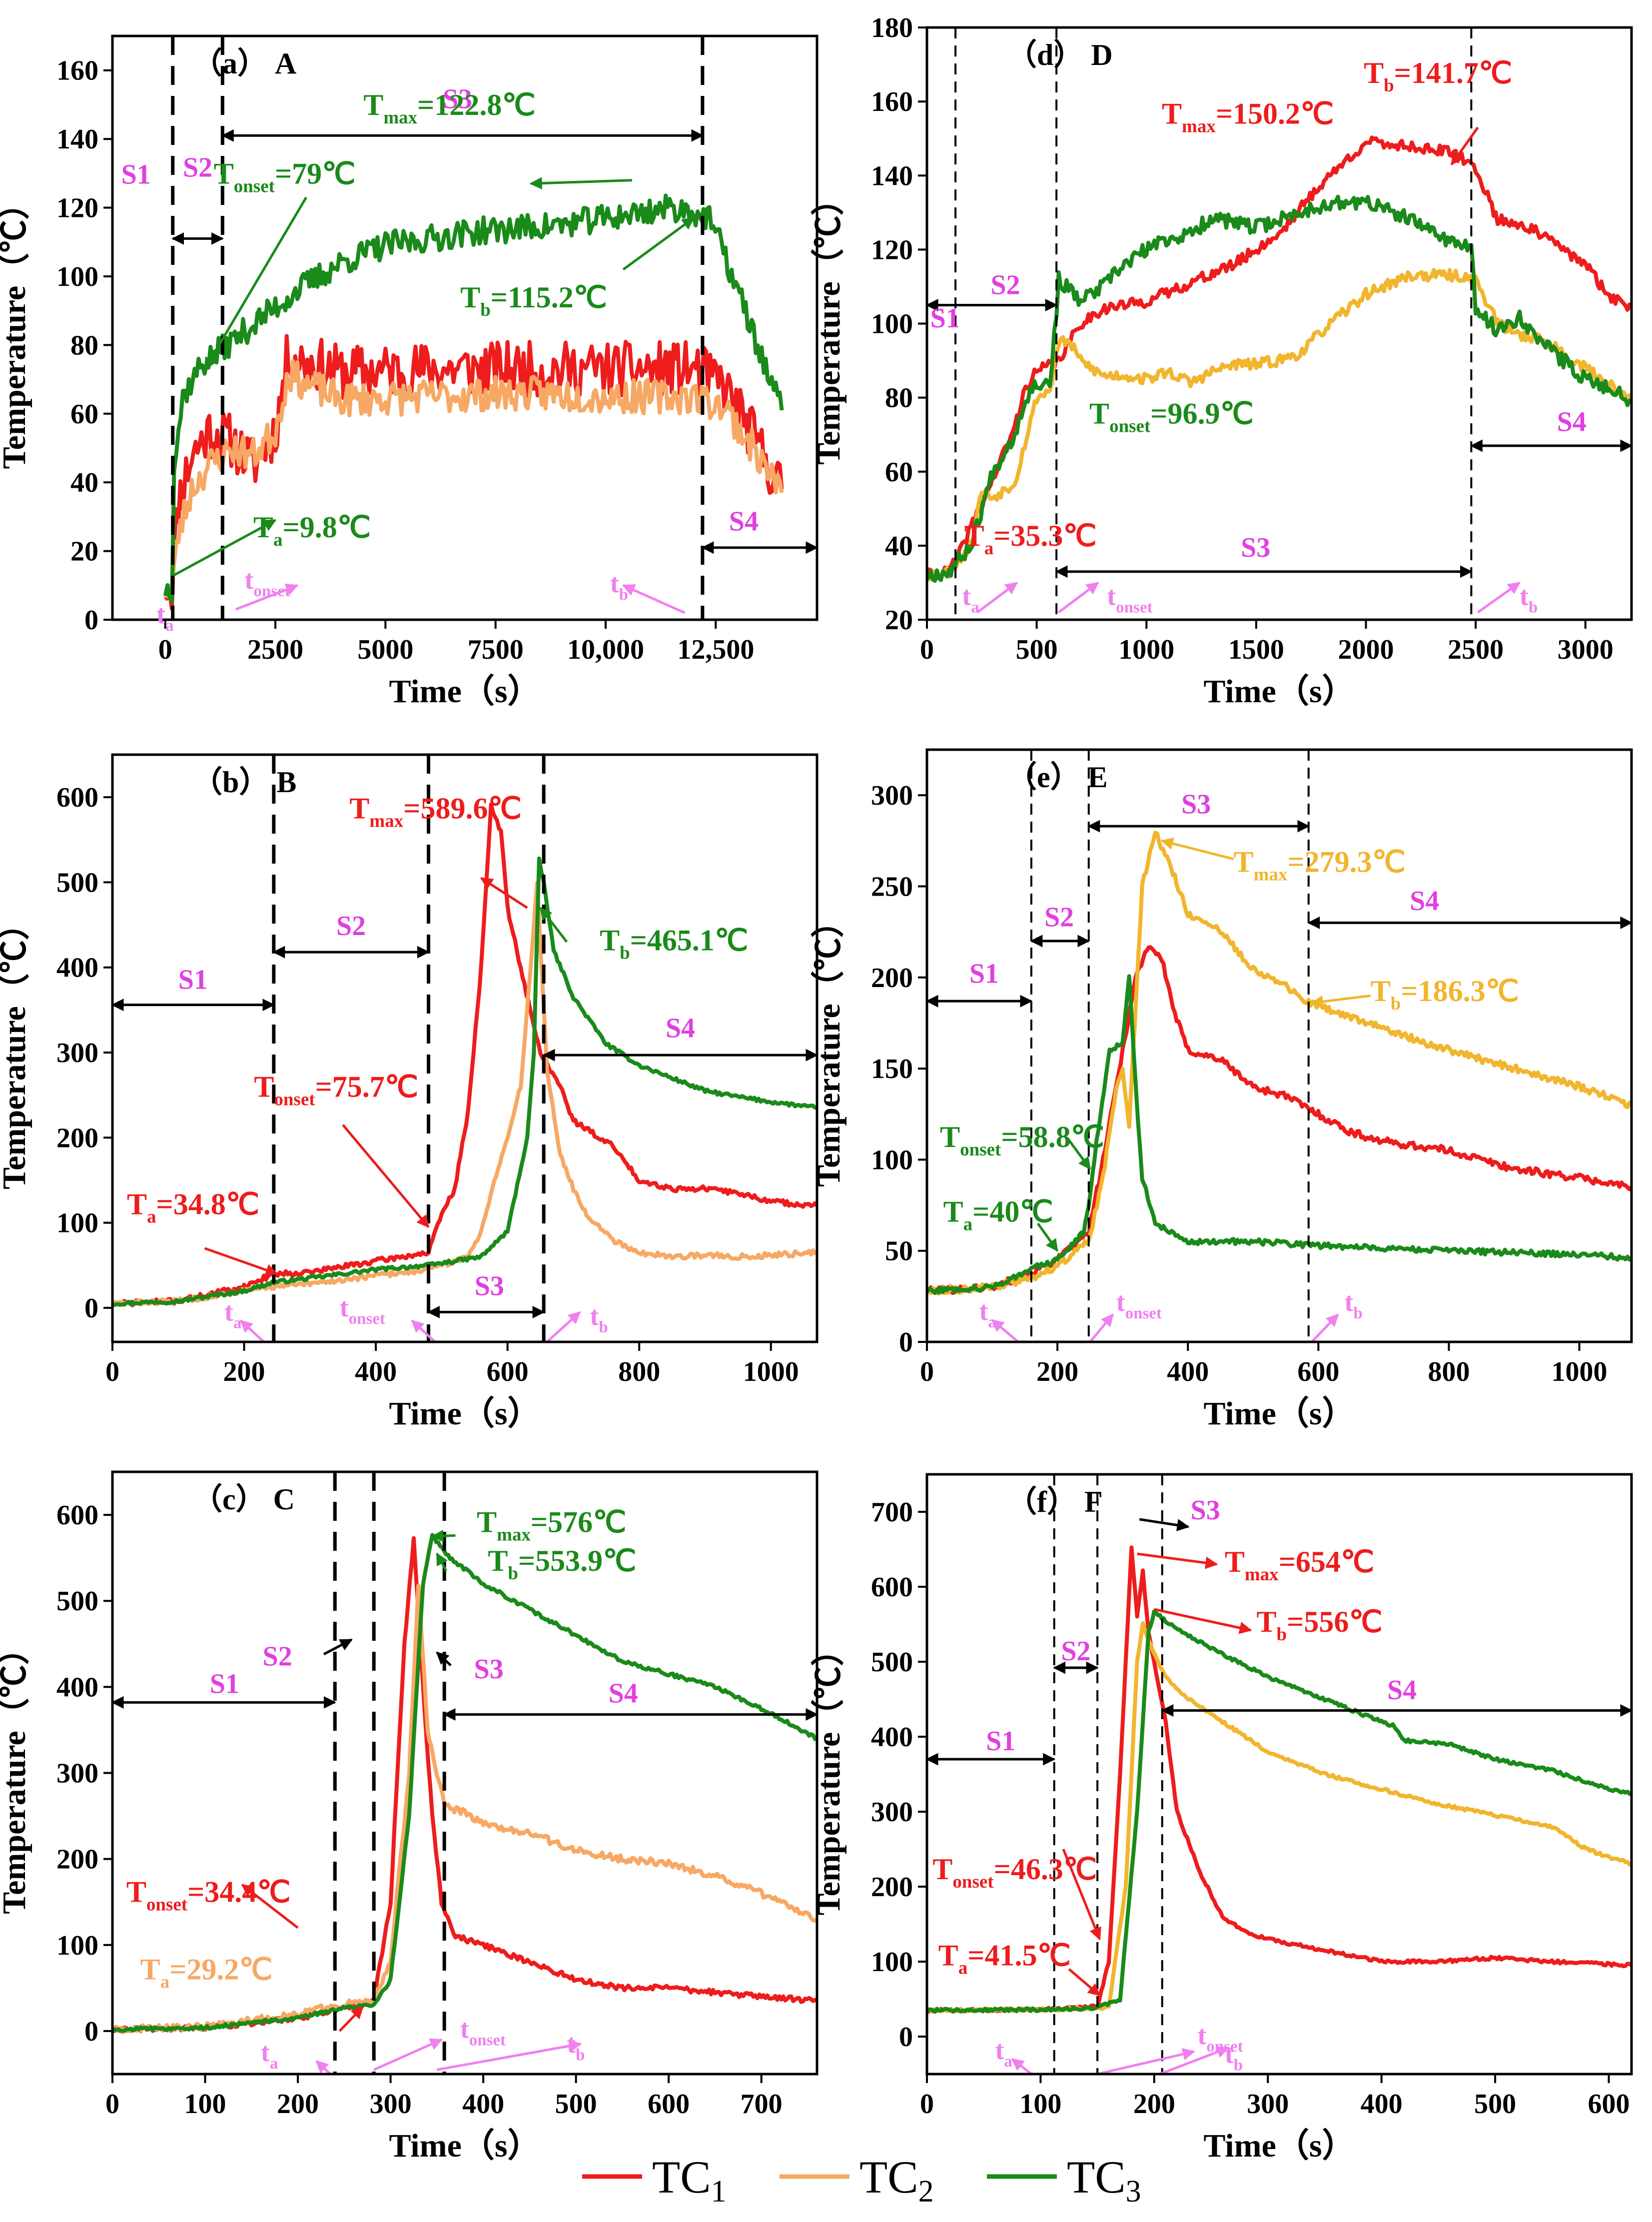 This screenshot has height=2222, width=1652. Describe the element at coordinates (275, 649) in the screenshot. I see `x-tick-label: 2500` at that location.